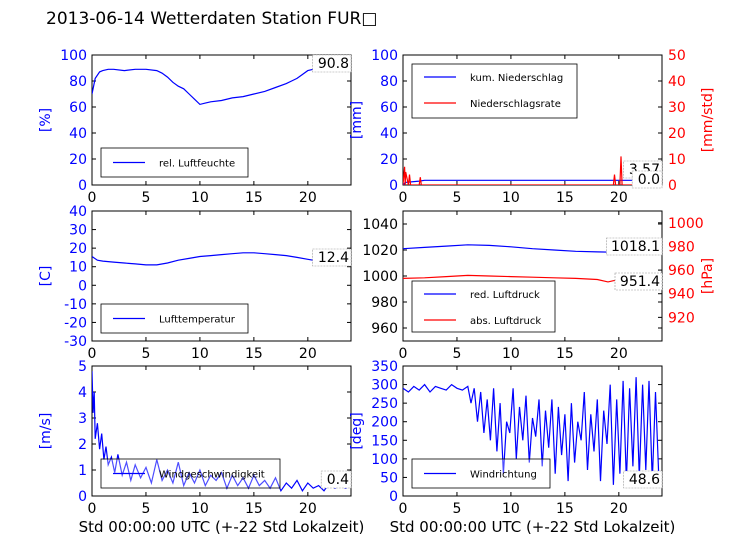 Image resolution: width=736 pixels, height=552 pixels. I want to click on humidity-y-tick-label: 20, so click(78, 160).